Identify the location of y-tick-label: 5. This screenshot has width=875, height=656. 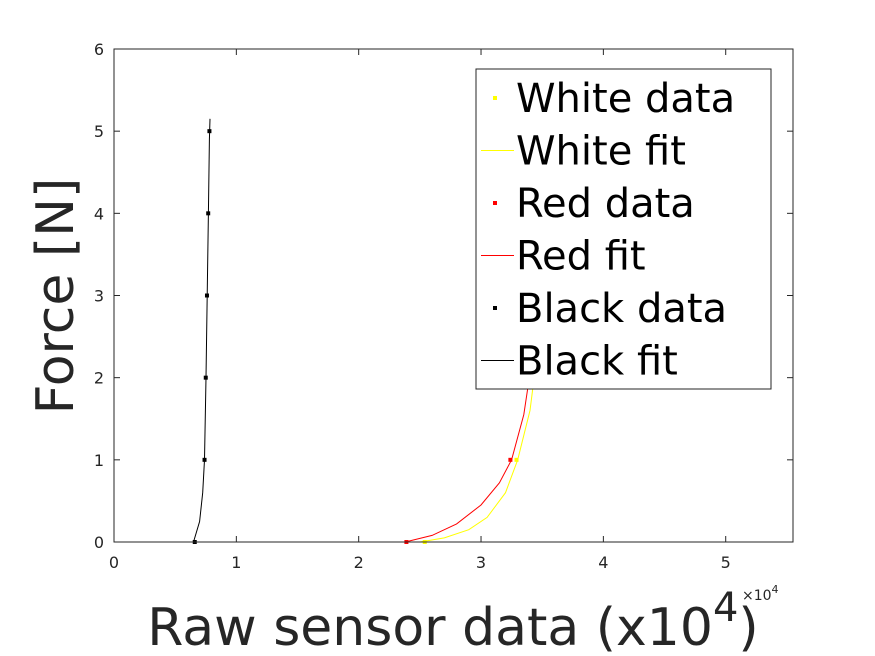
(99, 131).